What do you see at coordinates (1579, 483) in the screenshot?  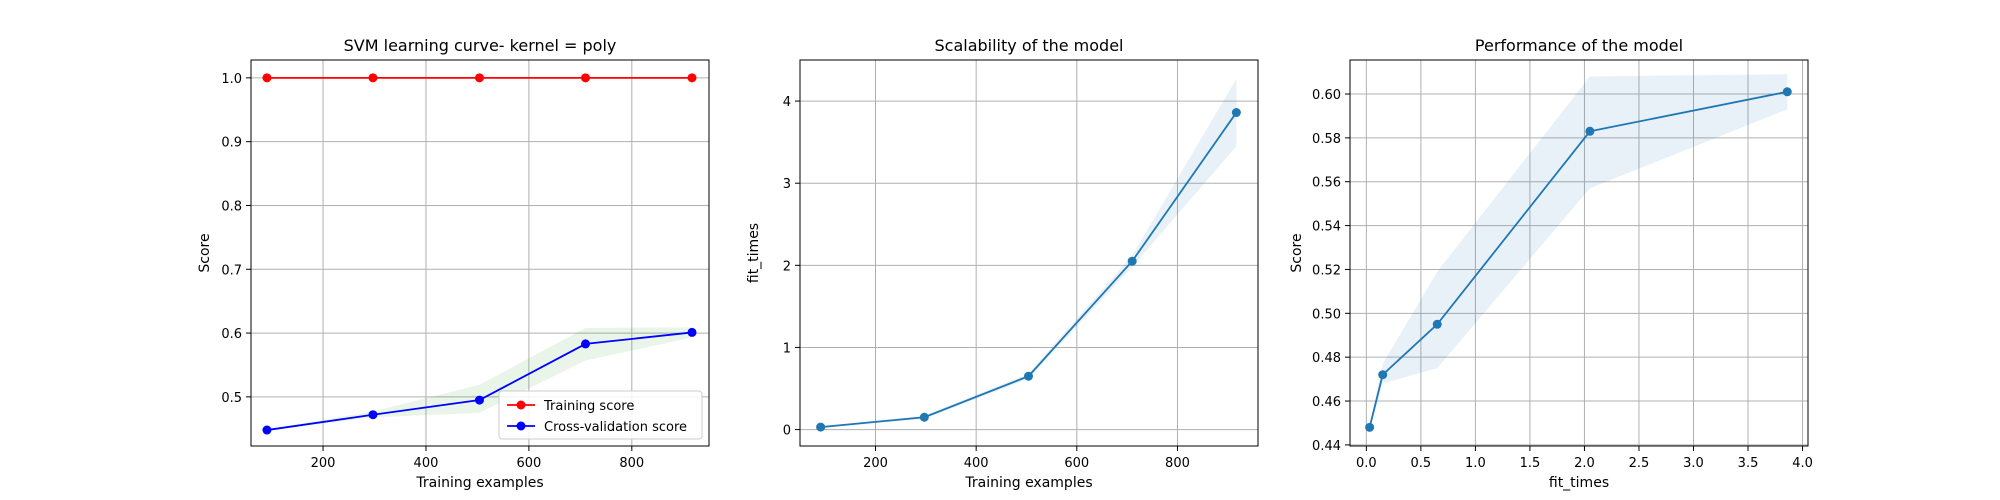 I see `x-axis-label: fit_times` at bounding box center [1579, 483].